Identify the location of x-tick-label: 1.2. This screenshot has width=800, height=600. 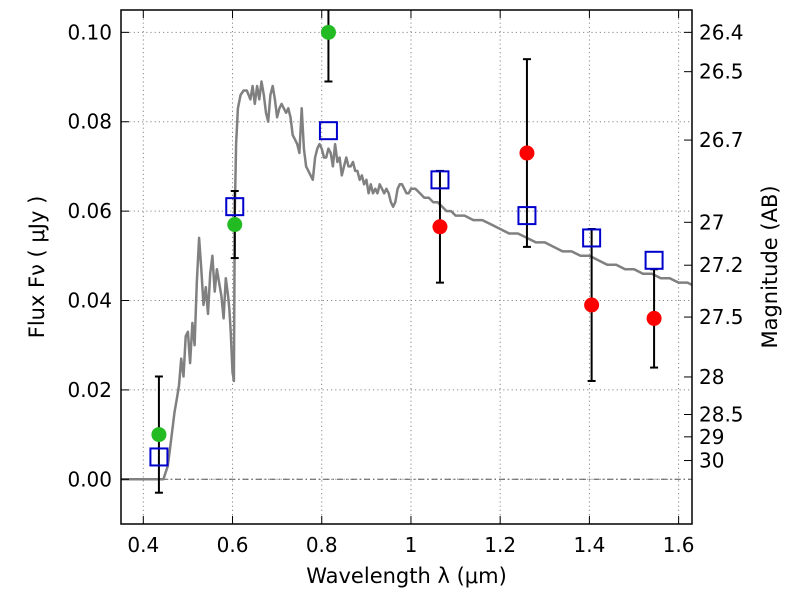
(500, 545).